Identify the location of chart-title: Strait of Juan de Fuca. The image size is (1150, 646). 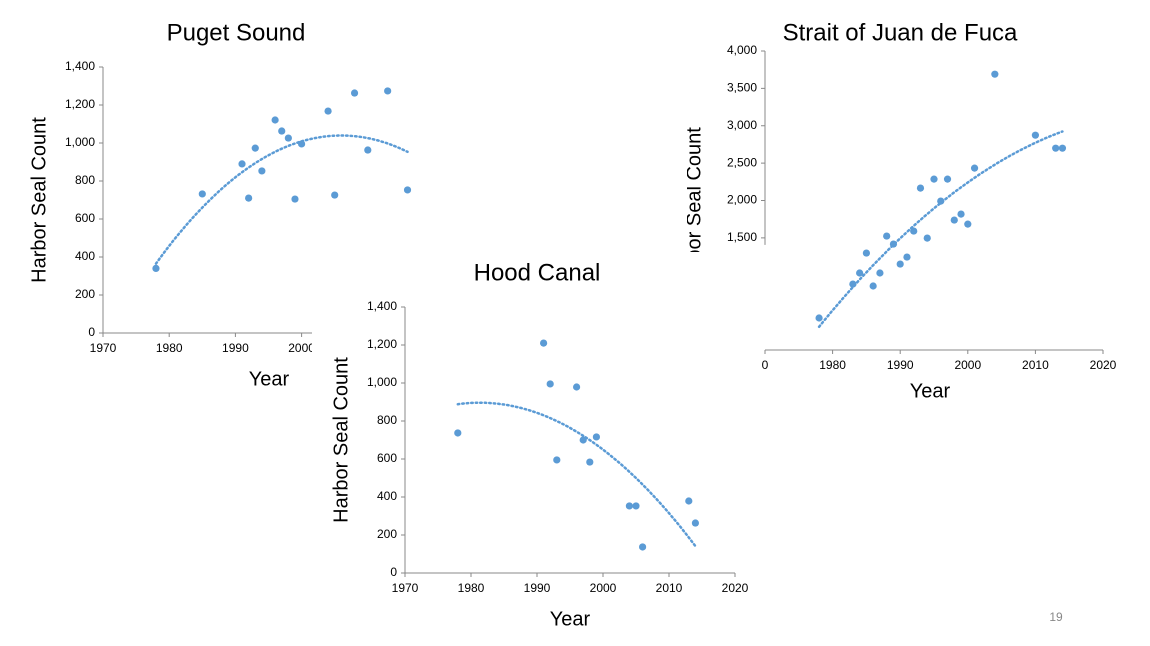
(900, 32).